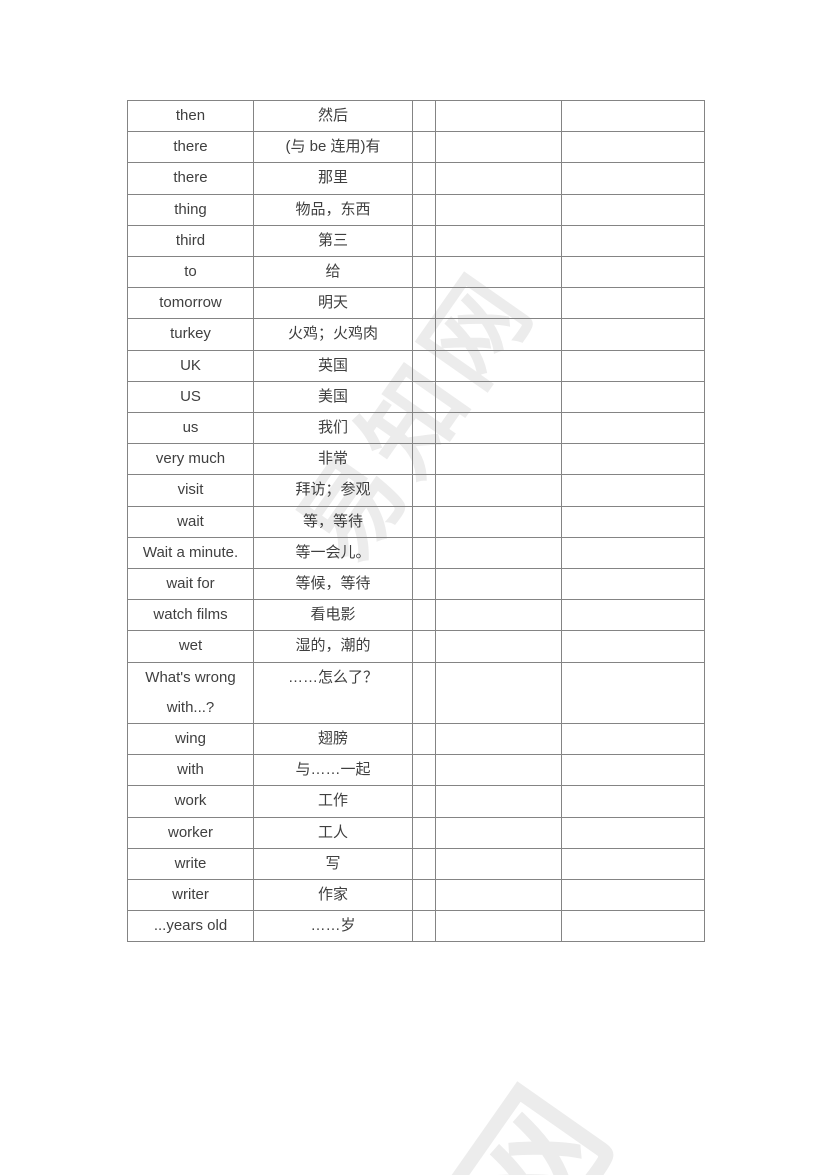 This screenshot has height=1175, width=830. Describe the element at coordinates (333, 241) in the screenshot. I see `chinese-meaning-cell: 第三` at that location.